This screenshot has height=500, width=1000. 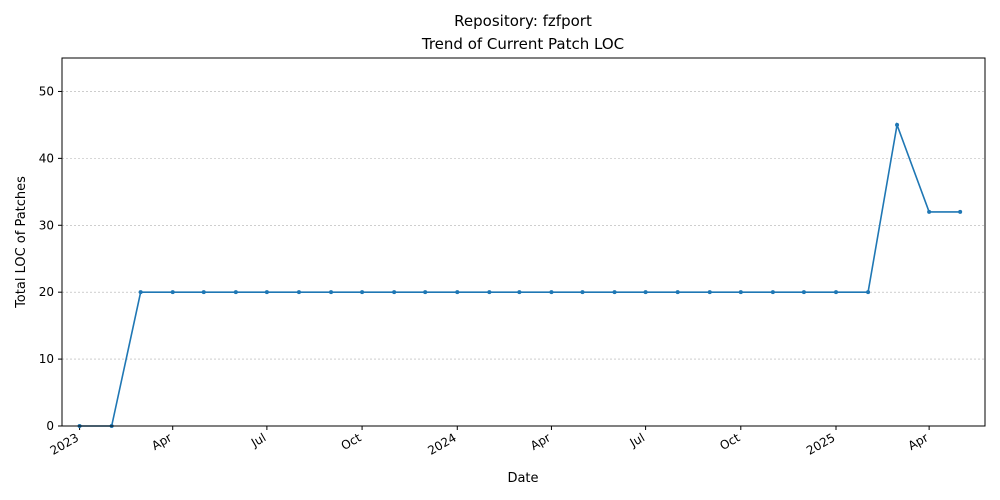 I want to click on x-axis-label: Date, so click(x=522, y=478).